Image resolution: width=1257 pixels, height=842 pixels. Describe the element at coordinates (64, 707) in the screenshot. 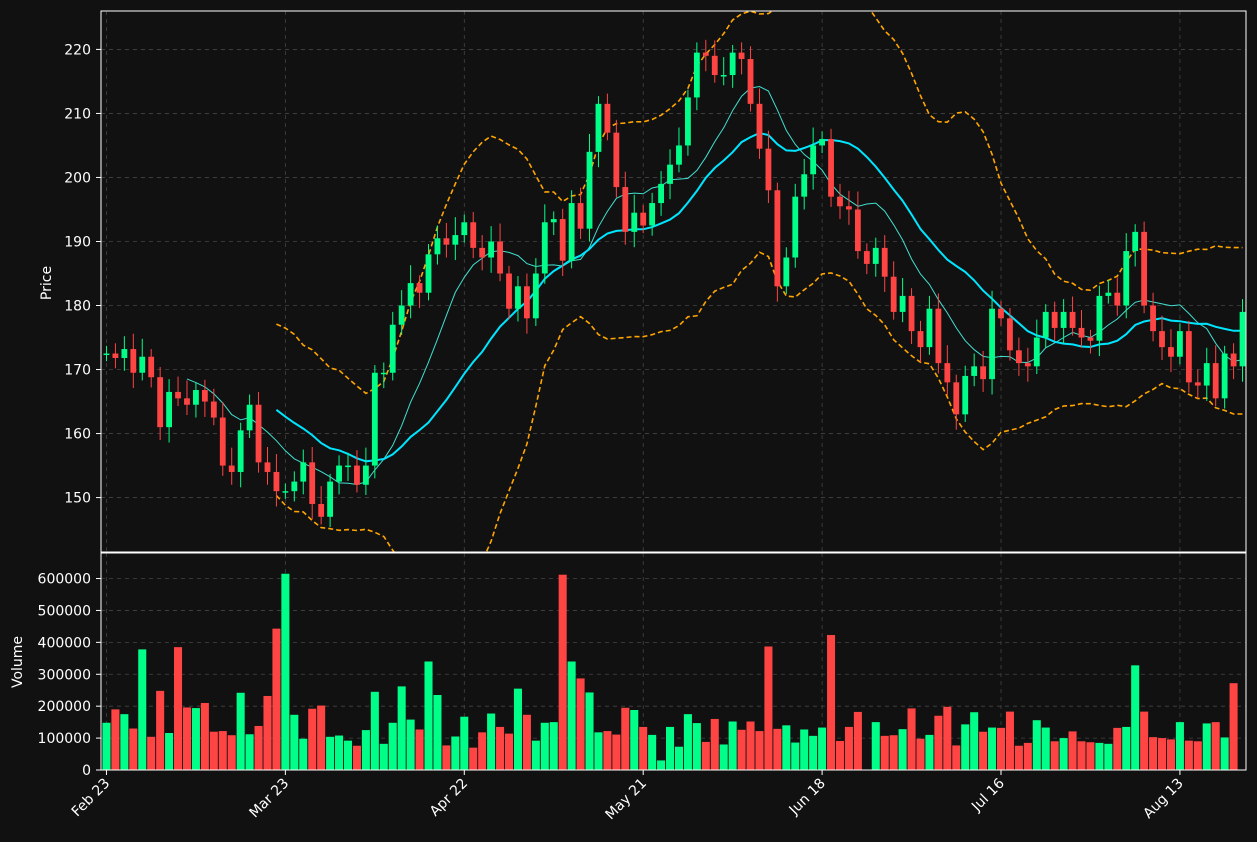

I see `volume-tick-label: 200000` at that location.